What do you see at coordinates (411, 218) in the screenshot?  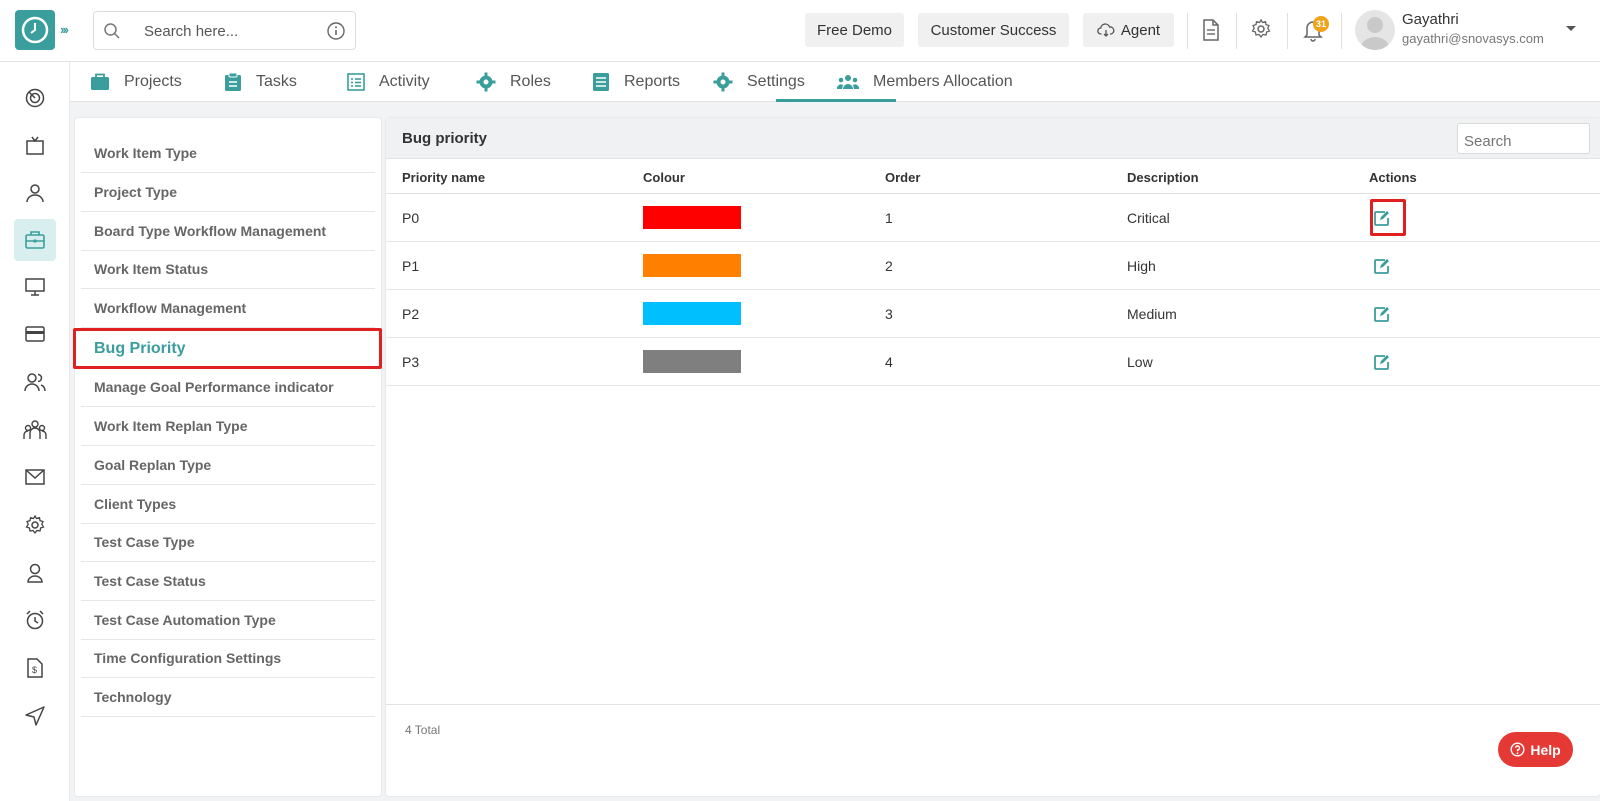 I see `priority-name: P0` at bounding box center [411, 218].